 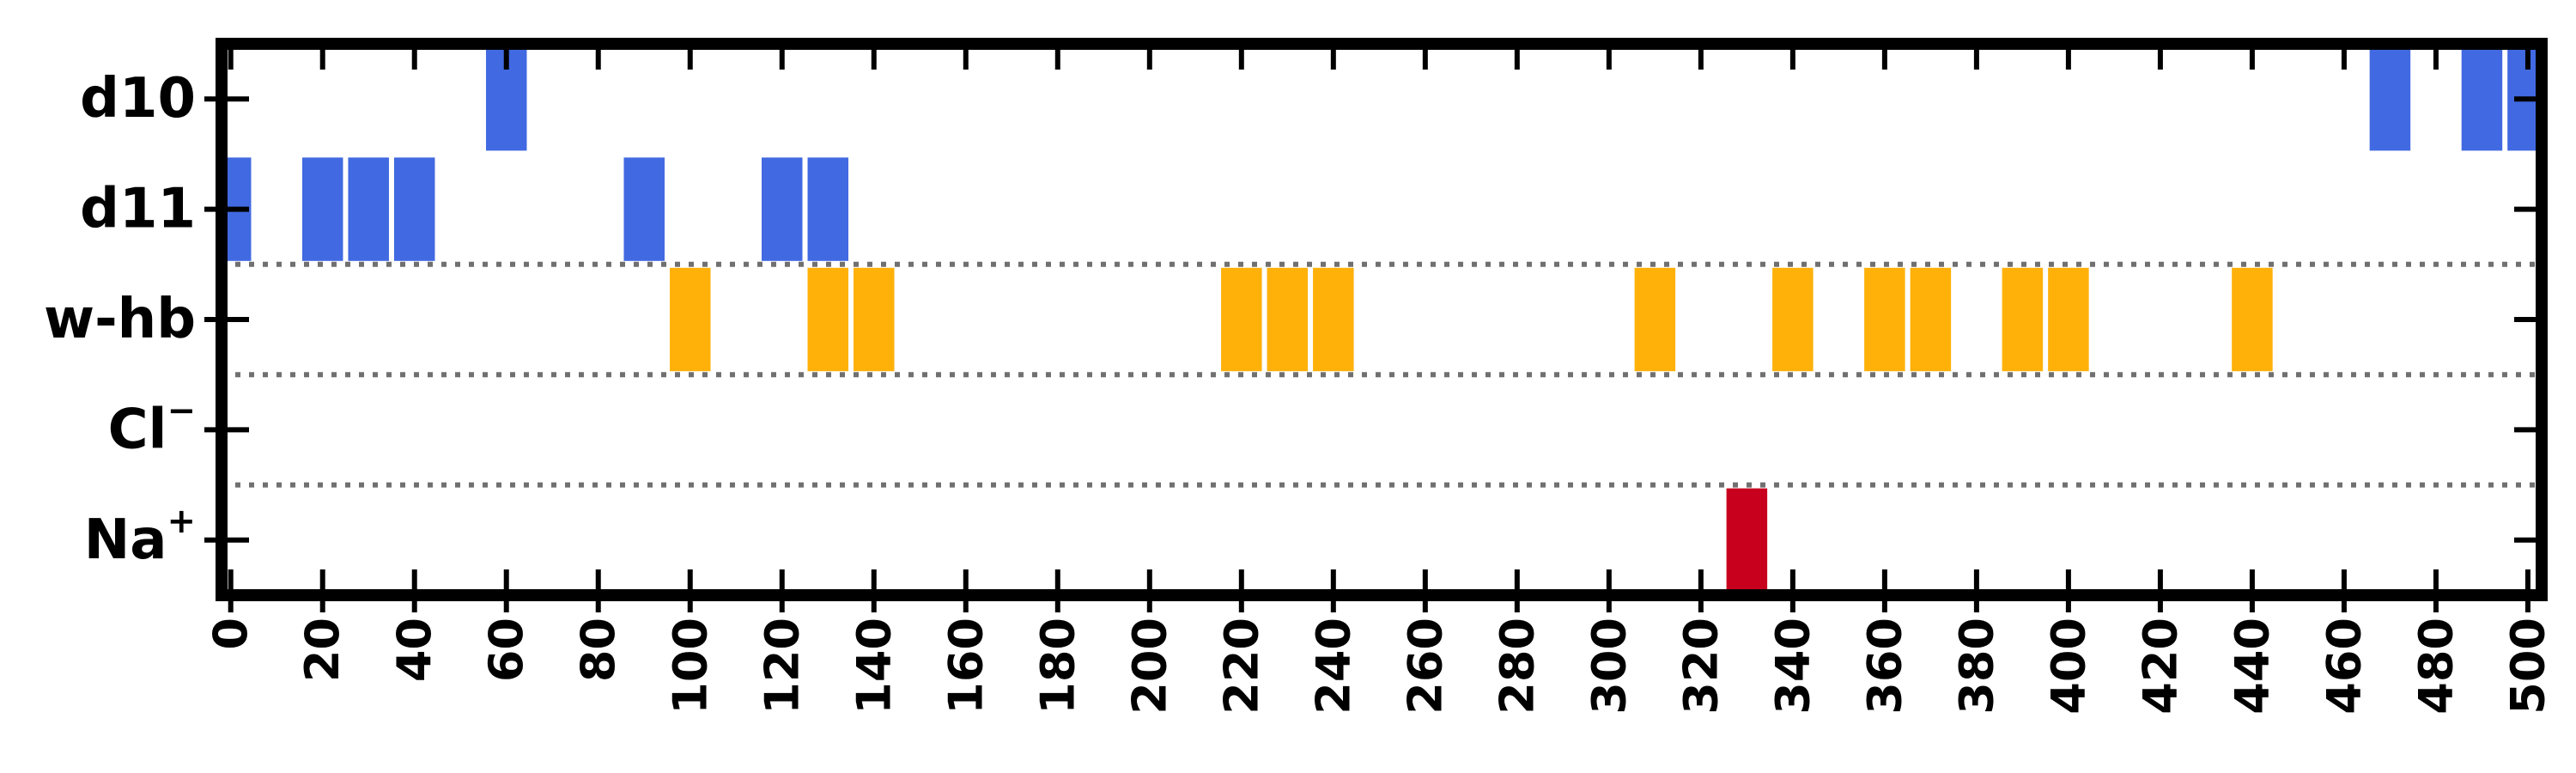 What do you see at coordinates (2252, 666) in the screenshot?
I see `x-tick-label: 440` at bounding box center [2252, 666].